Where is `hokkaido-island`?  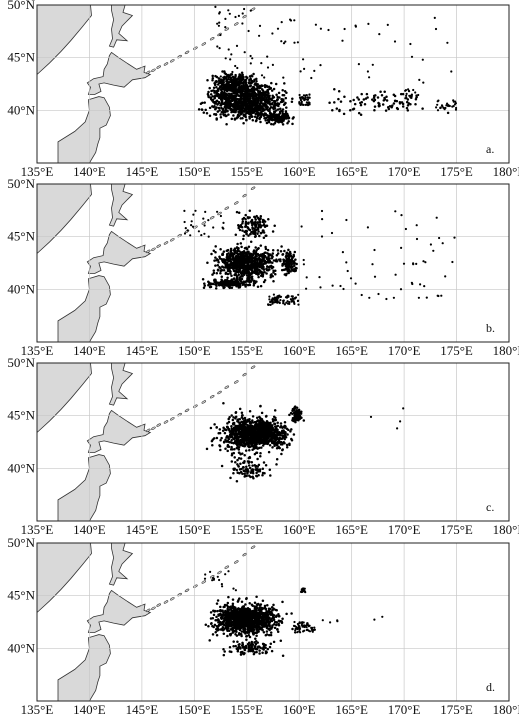
hokkaido-island is located at coordinates (119, 611).